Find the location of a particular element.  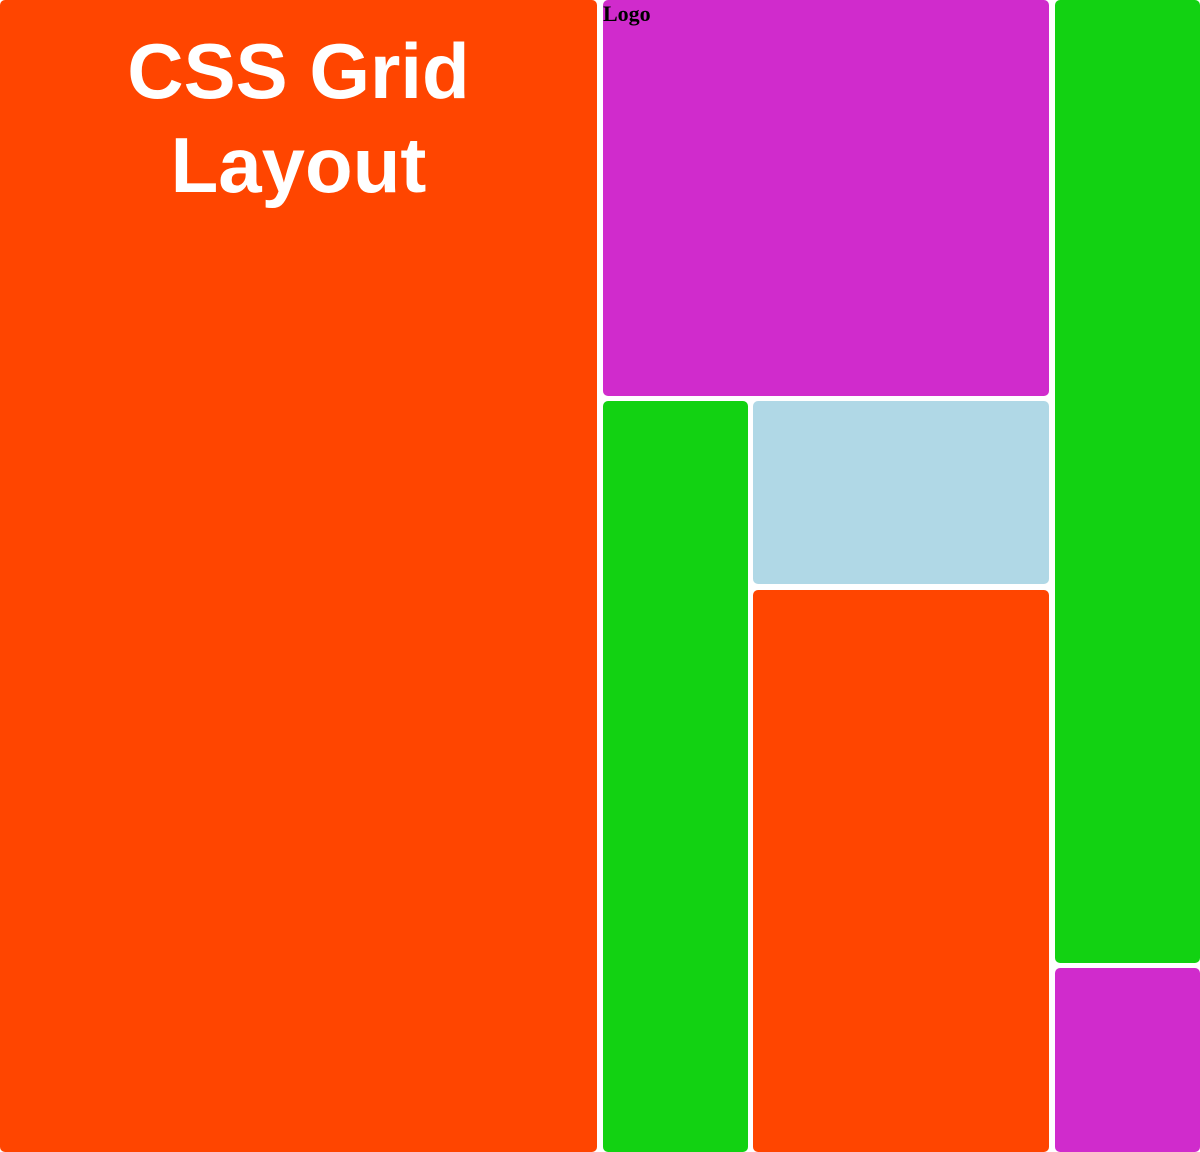

center-bottom-grid-item is located at coordinates (901, 871).